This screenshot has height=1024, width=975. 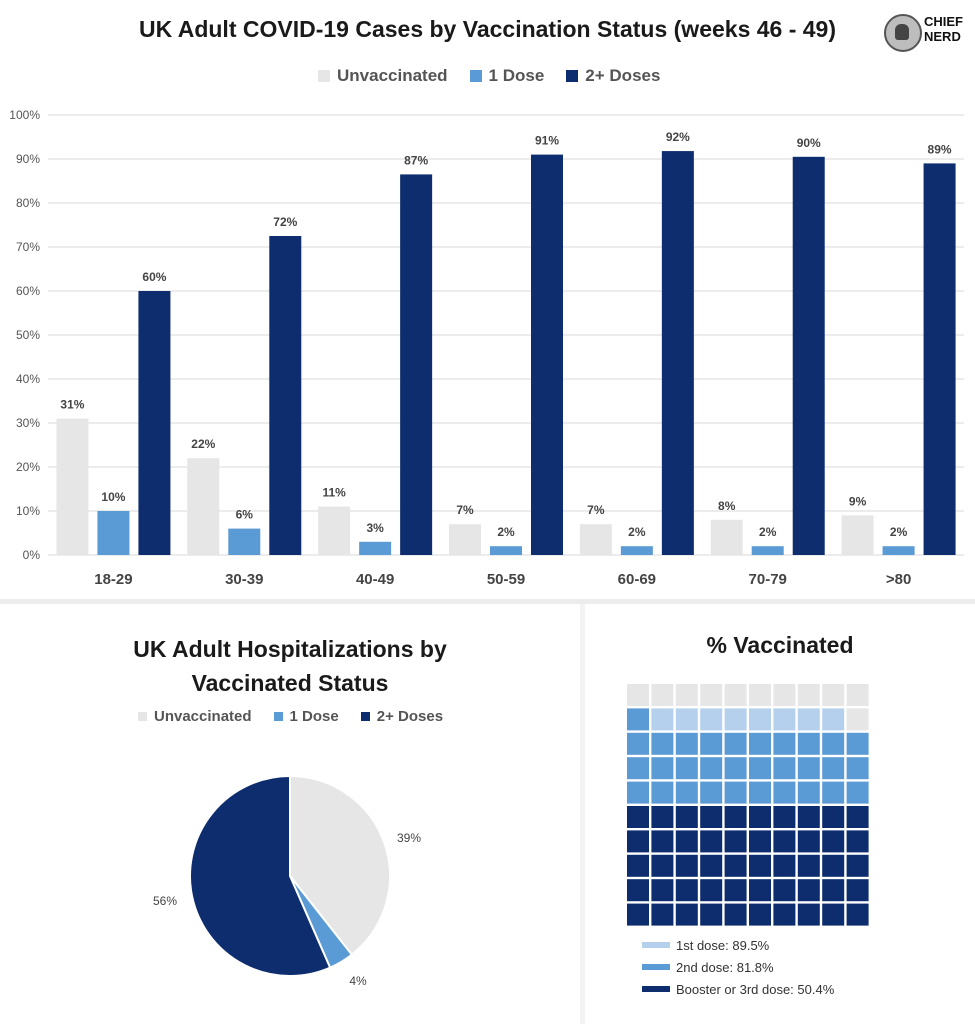 I want to click on y-tick-label: 10%, so click(x=28, y=511).